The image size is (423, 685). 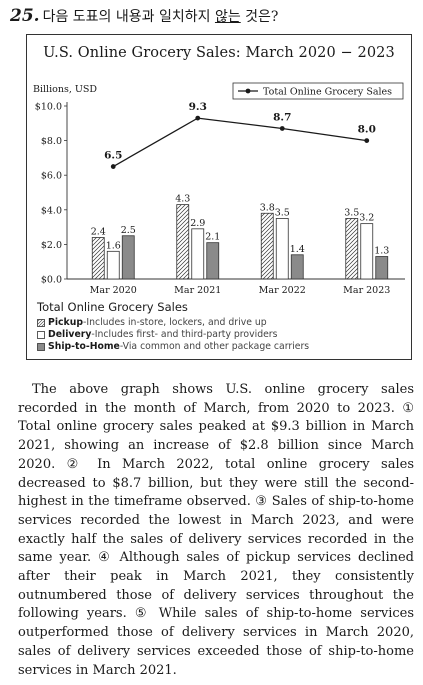 What do you see at coordinates (70, 334) in the screenshot?
I see `legend-name: Delivery` at bounding box center [70, 334].